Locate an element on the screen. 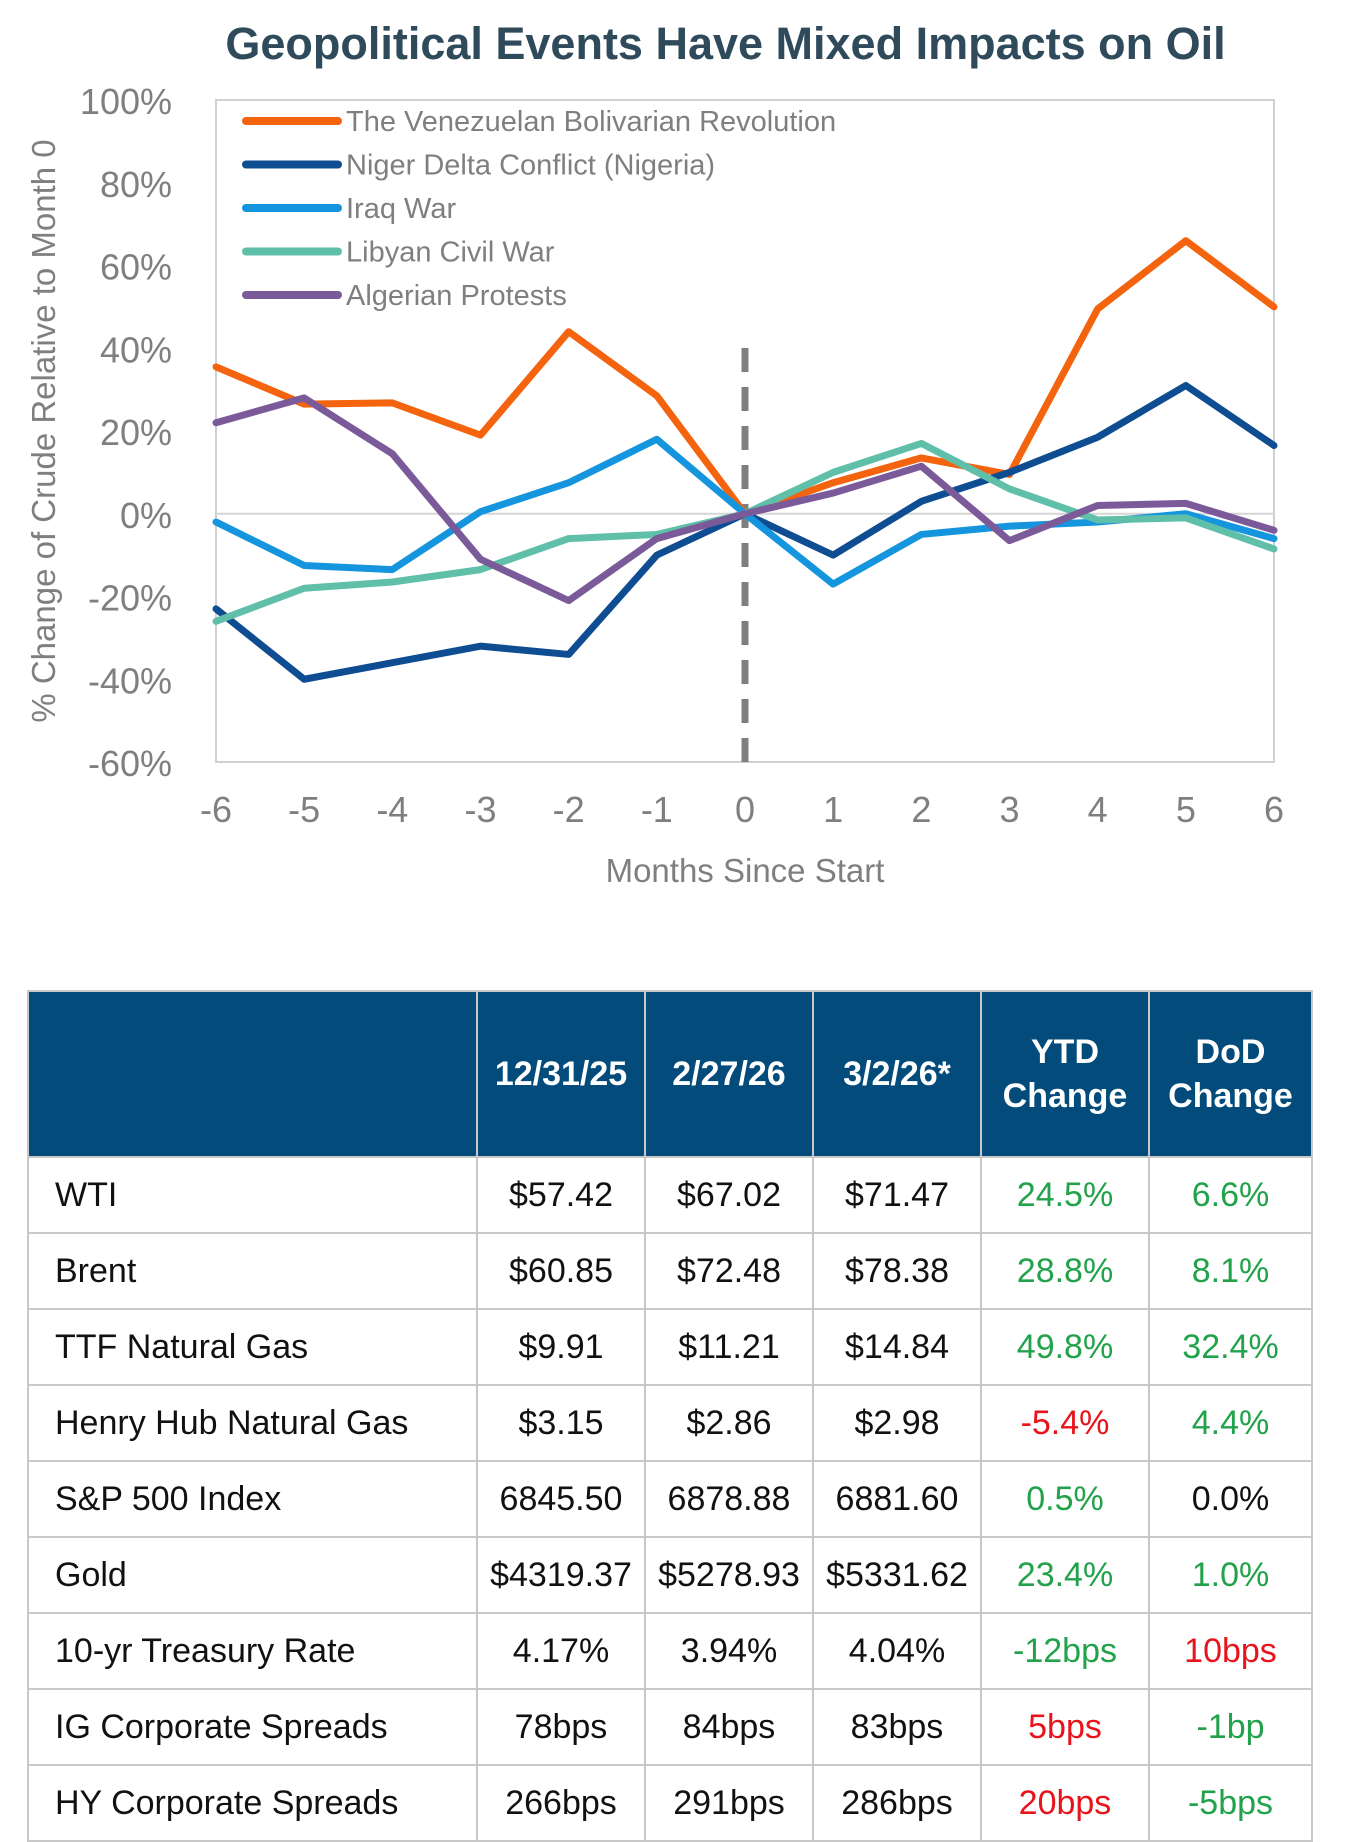 The image size is (1361, 1842). column-header: 12/31/25 is located at coordinates (561, 1074).